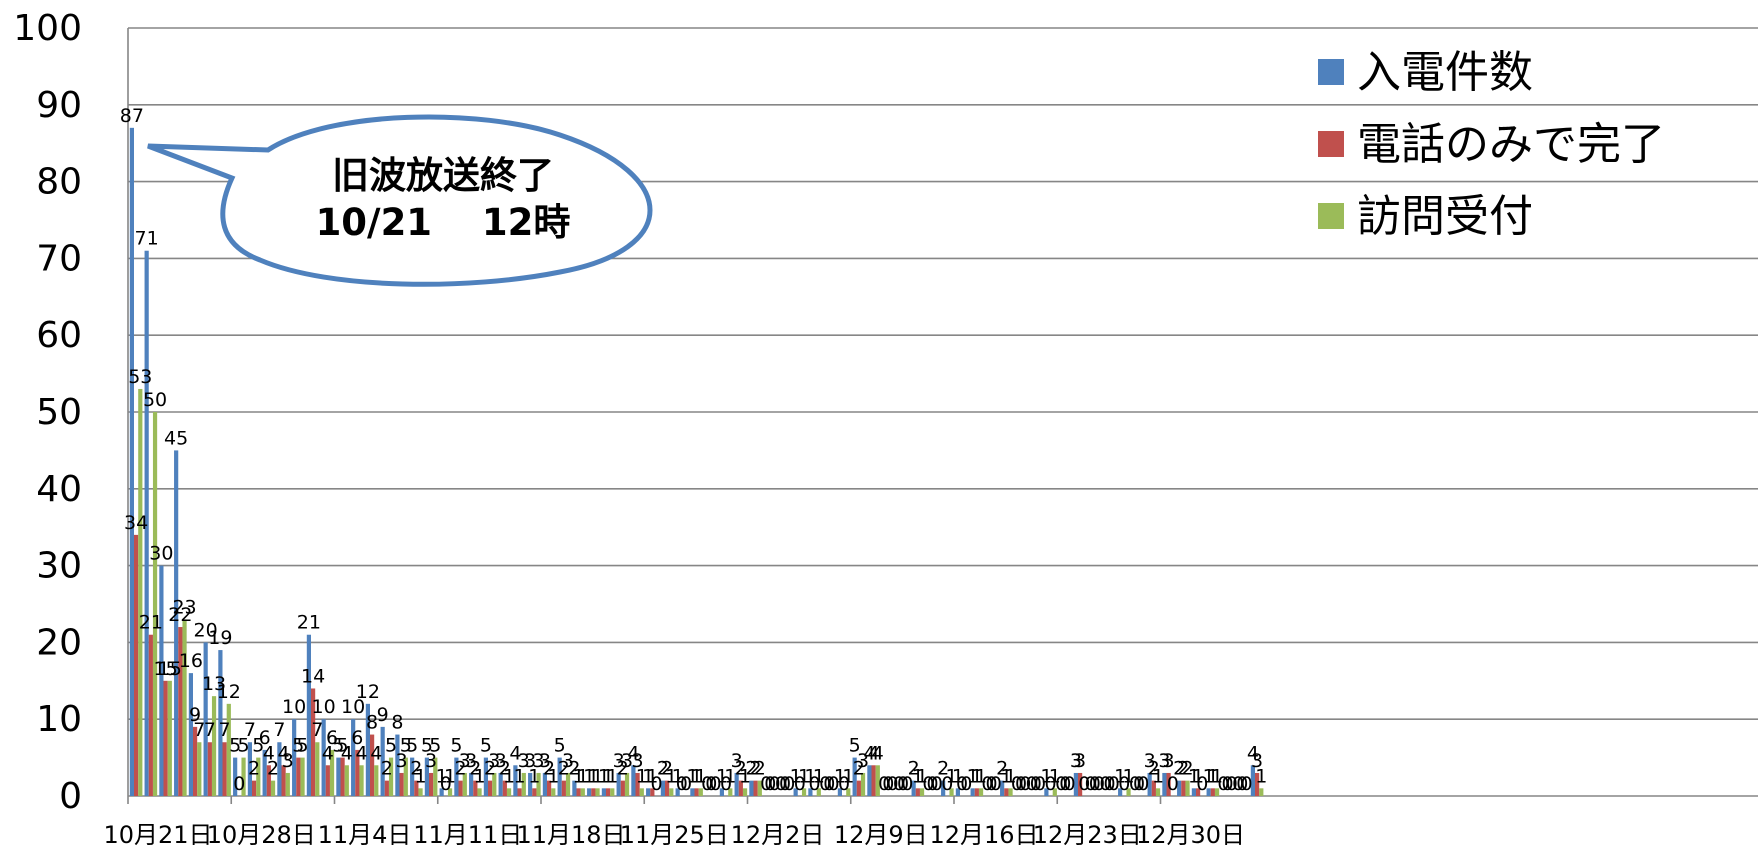 The image size is (1758, 849). Describe the element at coordinates (47, 28) in the screenshot. I see `y-tick-label: 100` at that location.